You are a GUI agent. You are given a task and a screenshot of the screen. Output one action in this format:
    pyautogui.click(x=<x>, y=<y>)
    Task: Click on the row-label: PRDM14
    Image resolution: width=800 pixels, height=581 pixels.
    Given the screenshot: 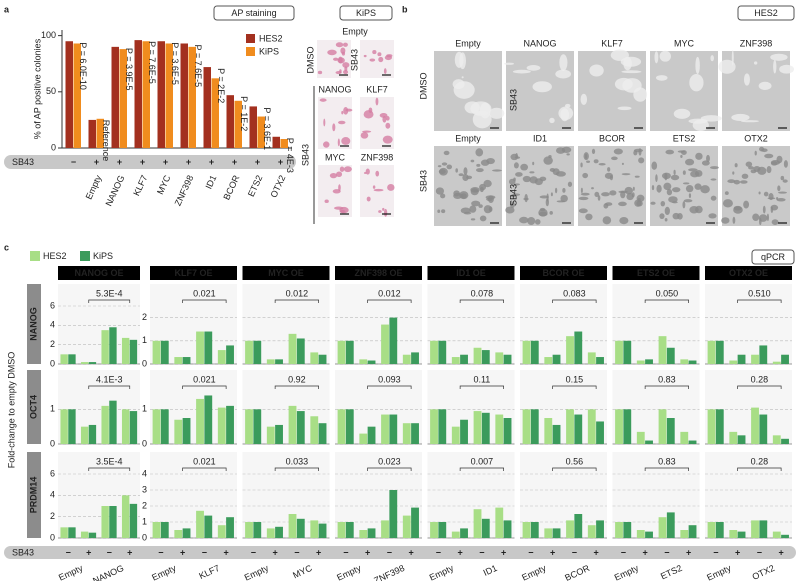 What is the action you would take?
    pyautogui.click(x=33, y=495)
    